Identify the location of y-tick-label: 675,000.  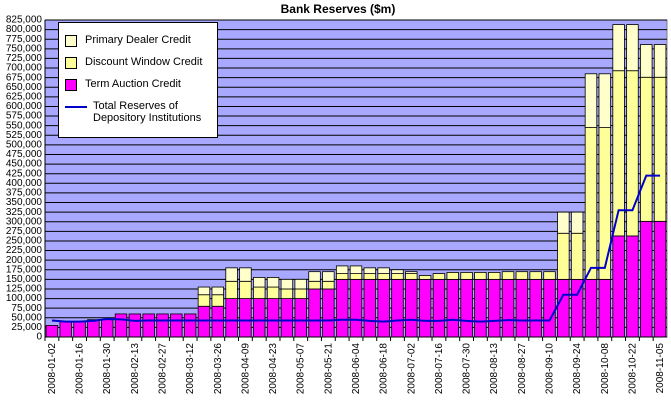
(24, 77).